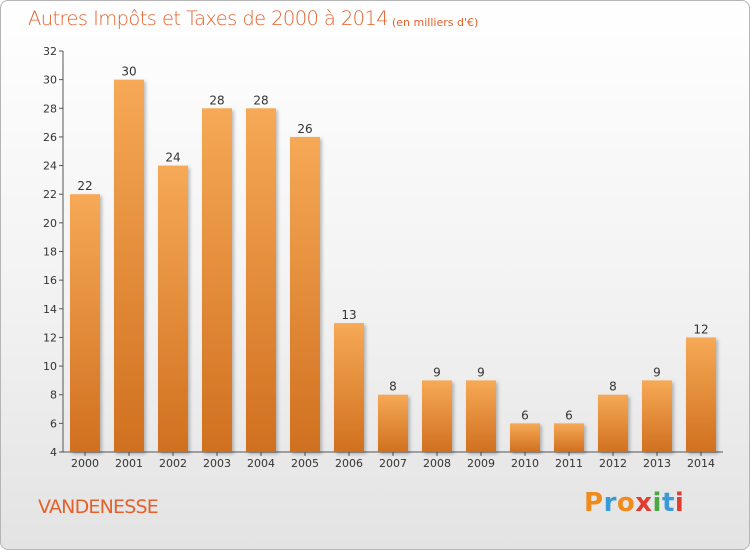  I want to click on y-tick-label: 24, so click(50, 166).